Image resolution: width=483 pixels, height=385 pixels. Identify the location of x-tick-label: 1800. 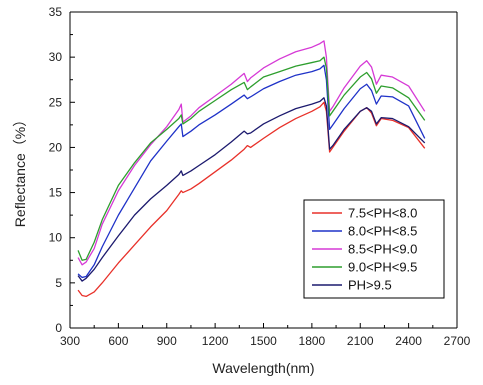
(312, 341).